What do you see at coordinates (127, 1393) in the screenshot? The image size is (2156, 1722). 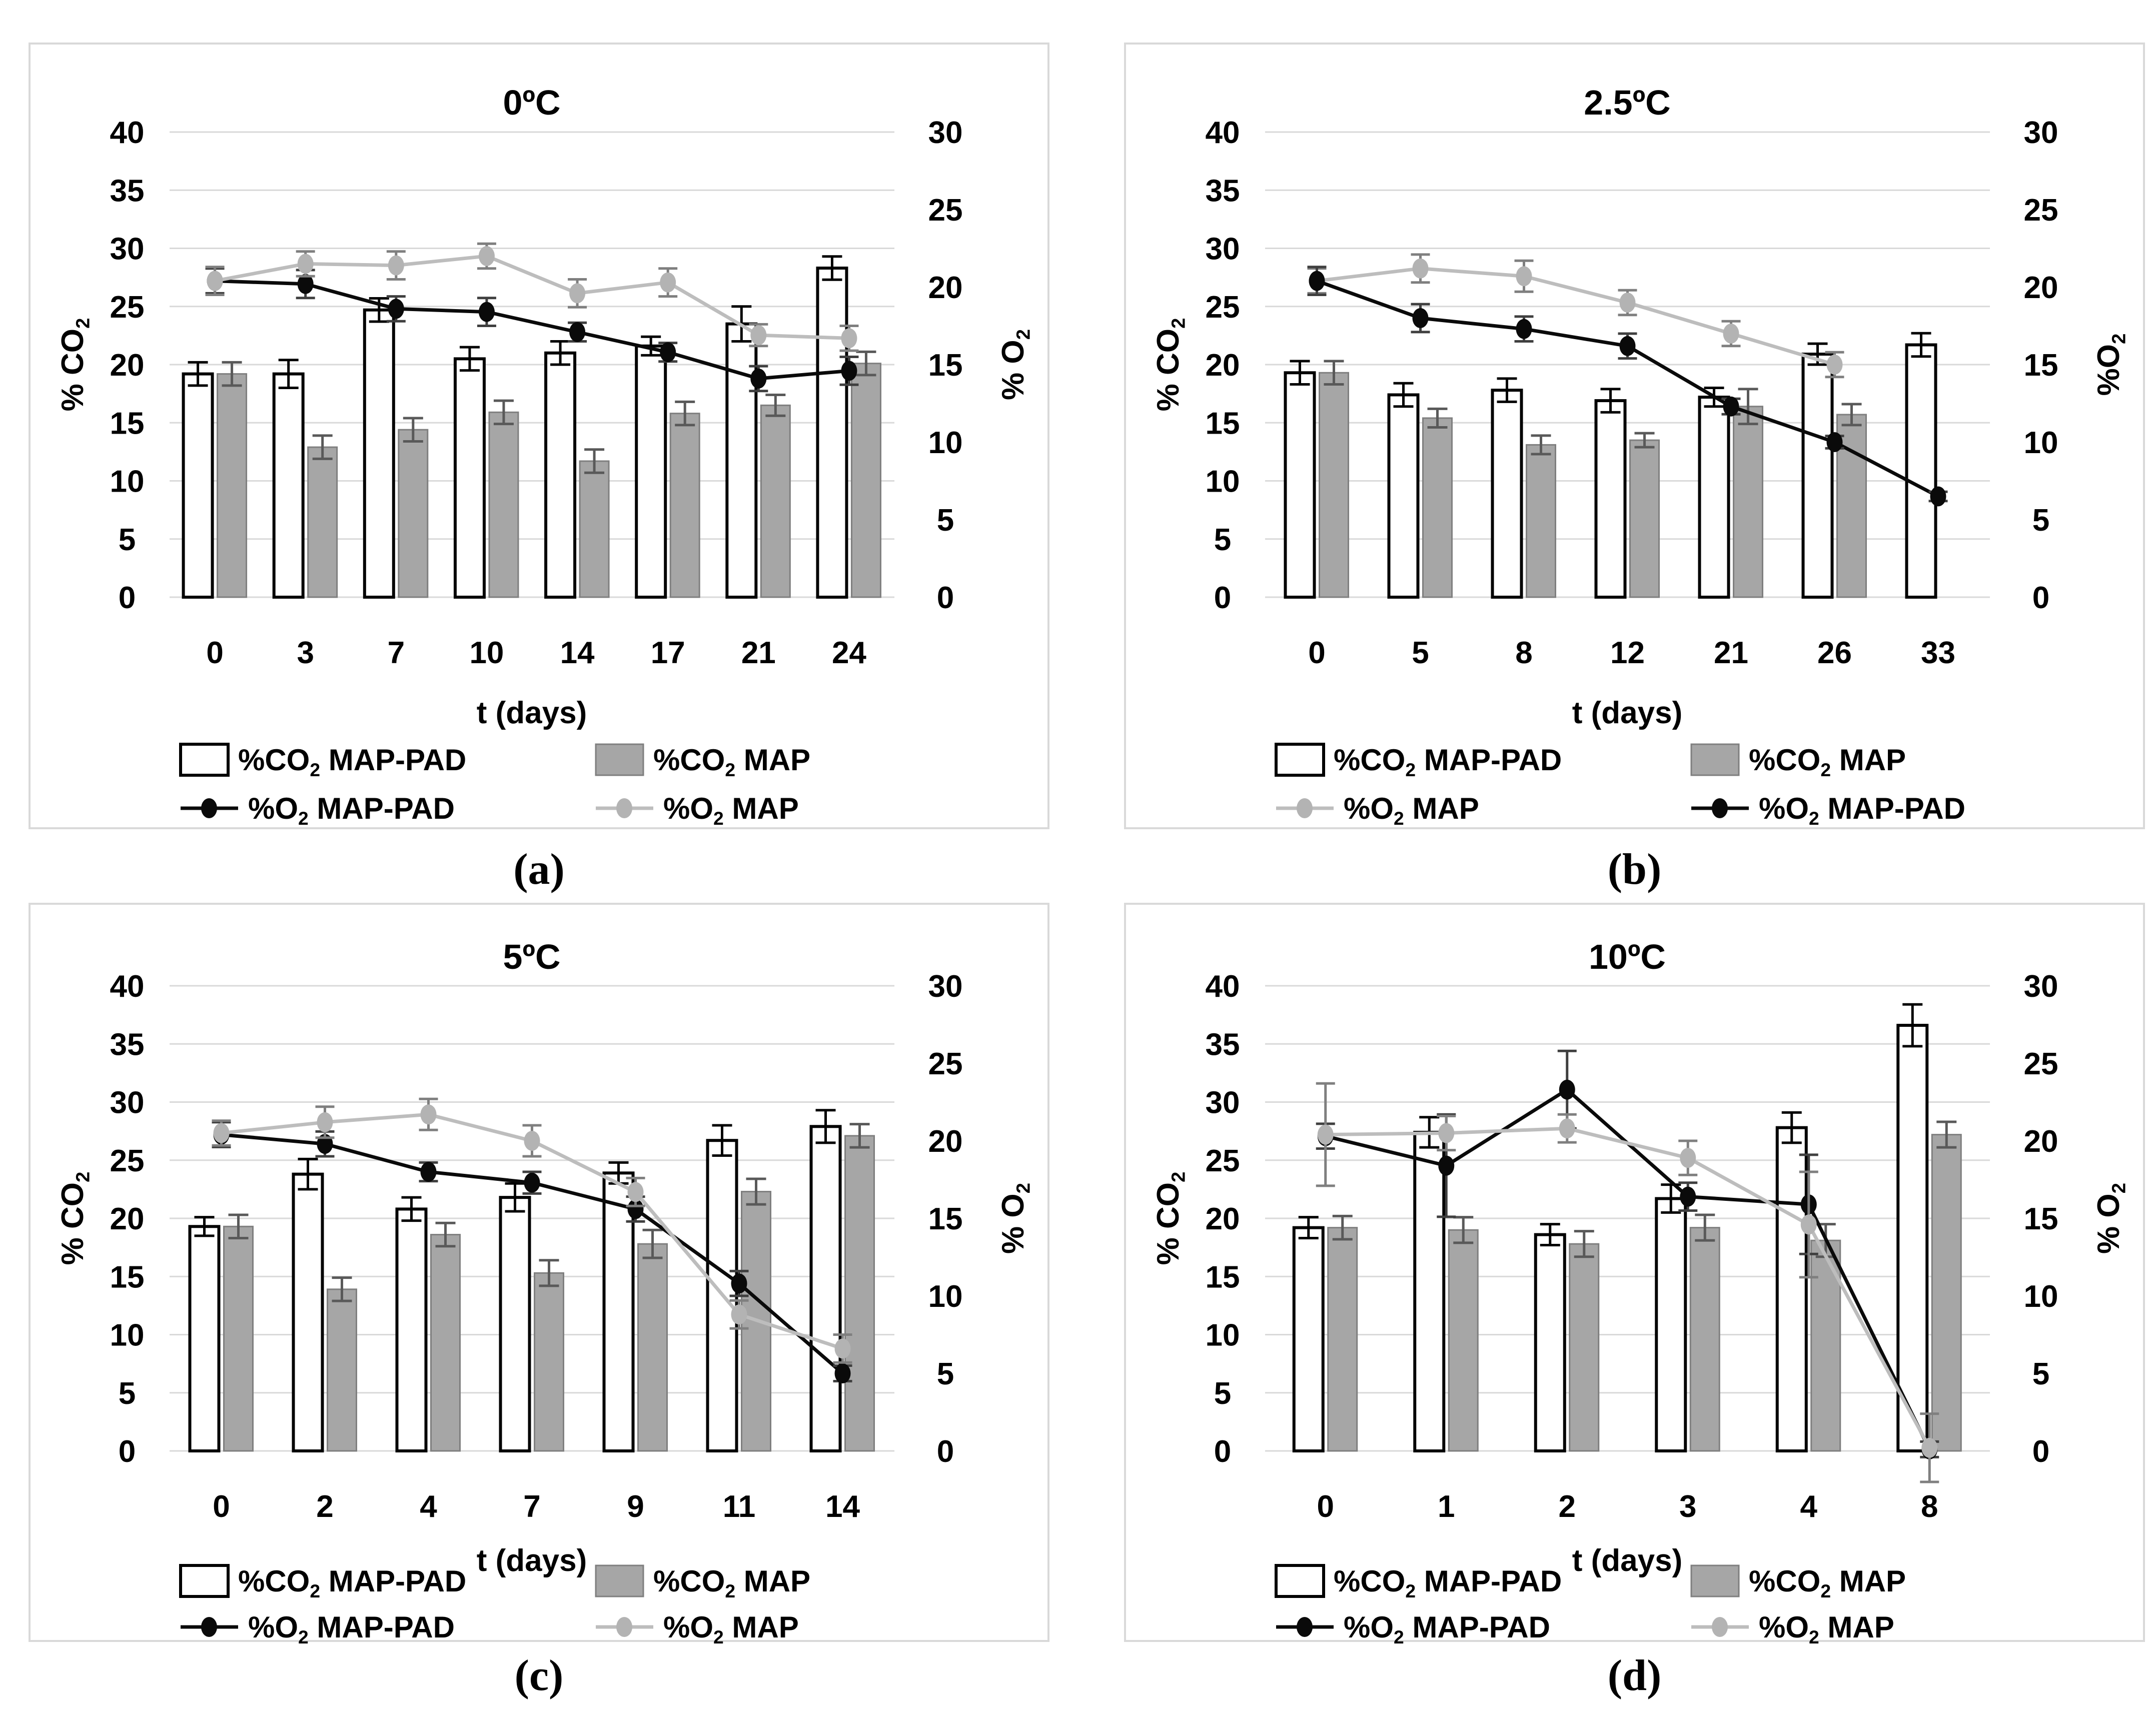 I see `y-axis-left-tick: 5` at bounding box center [127, 1393].